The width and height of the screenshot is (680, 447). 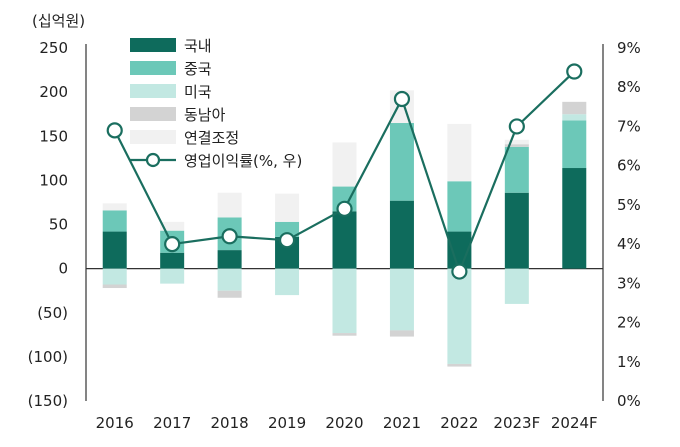 I want to click on x-tick-label: 2024F, so click(x=574, y=423).